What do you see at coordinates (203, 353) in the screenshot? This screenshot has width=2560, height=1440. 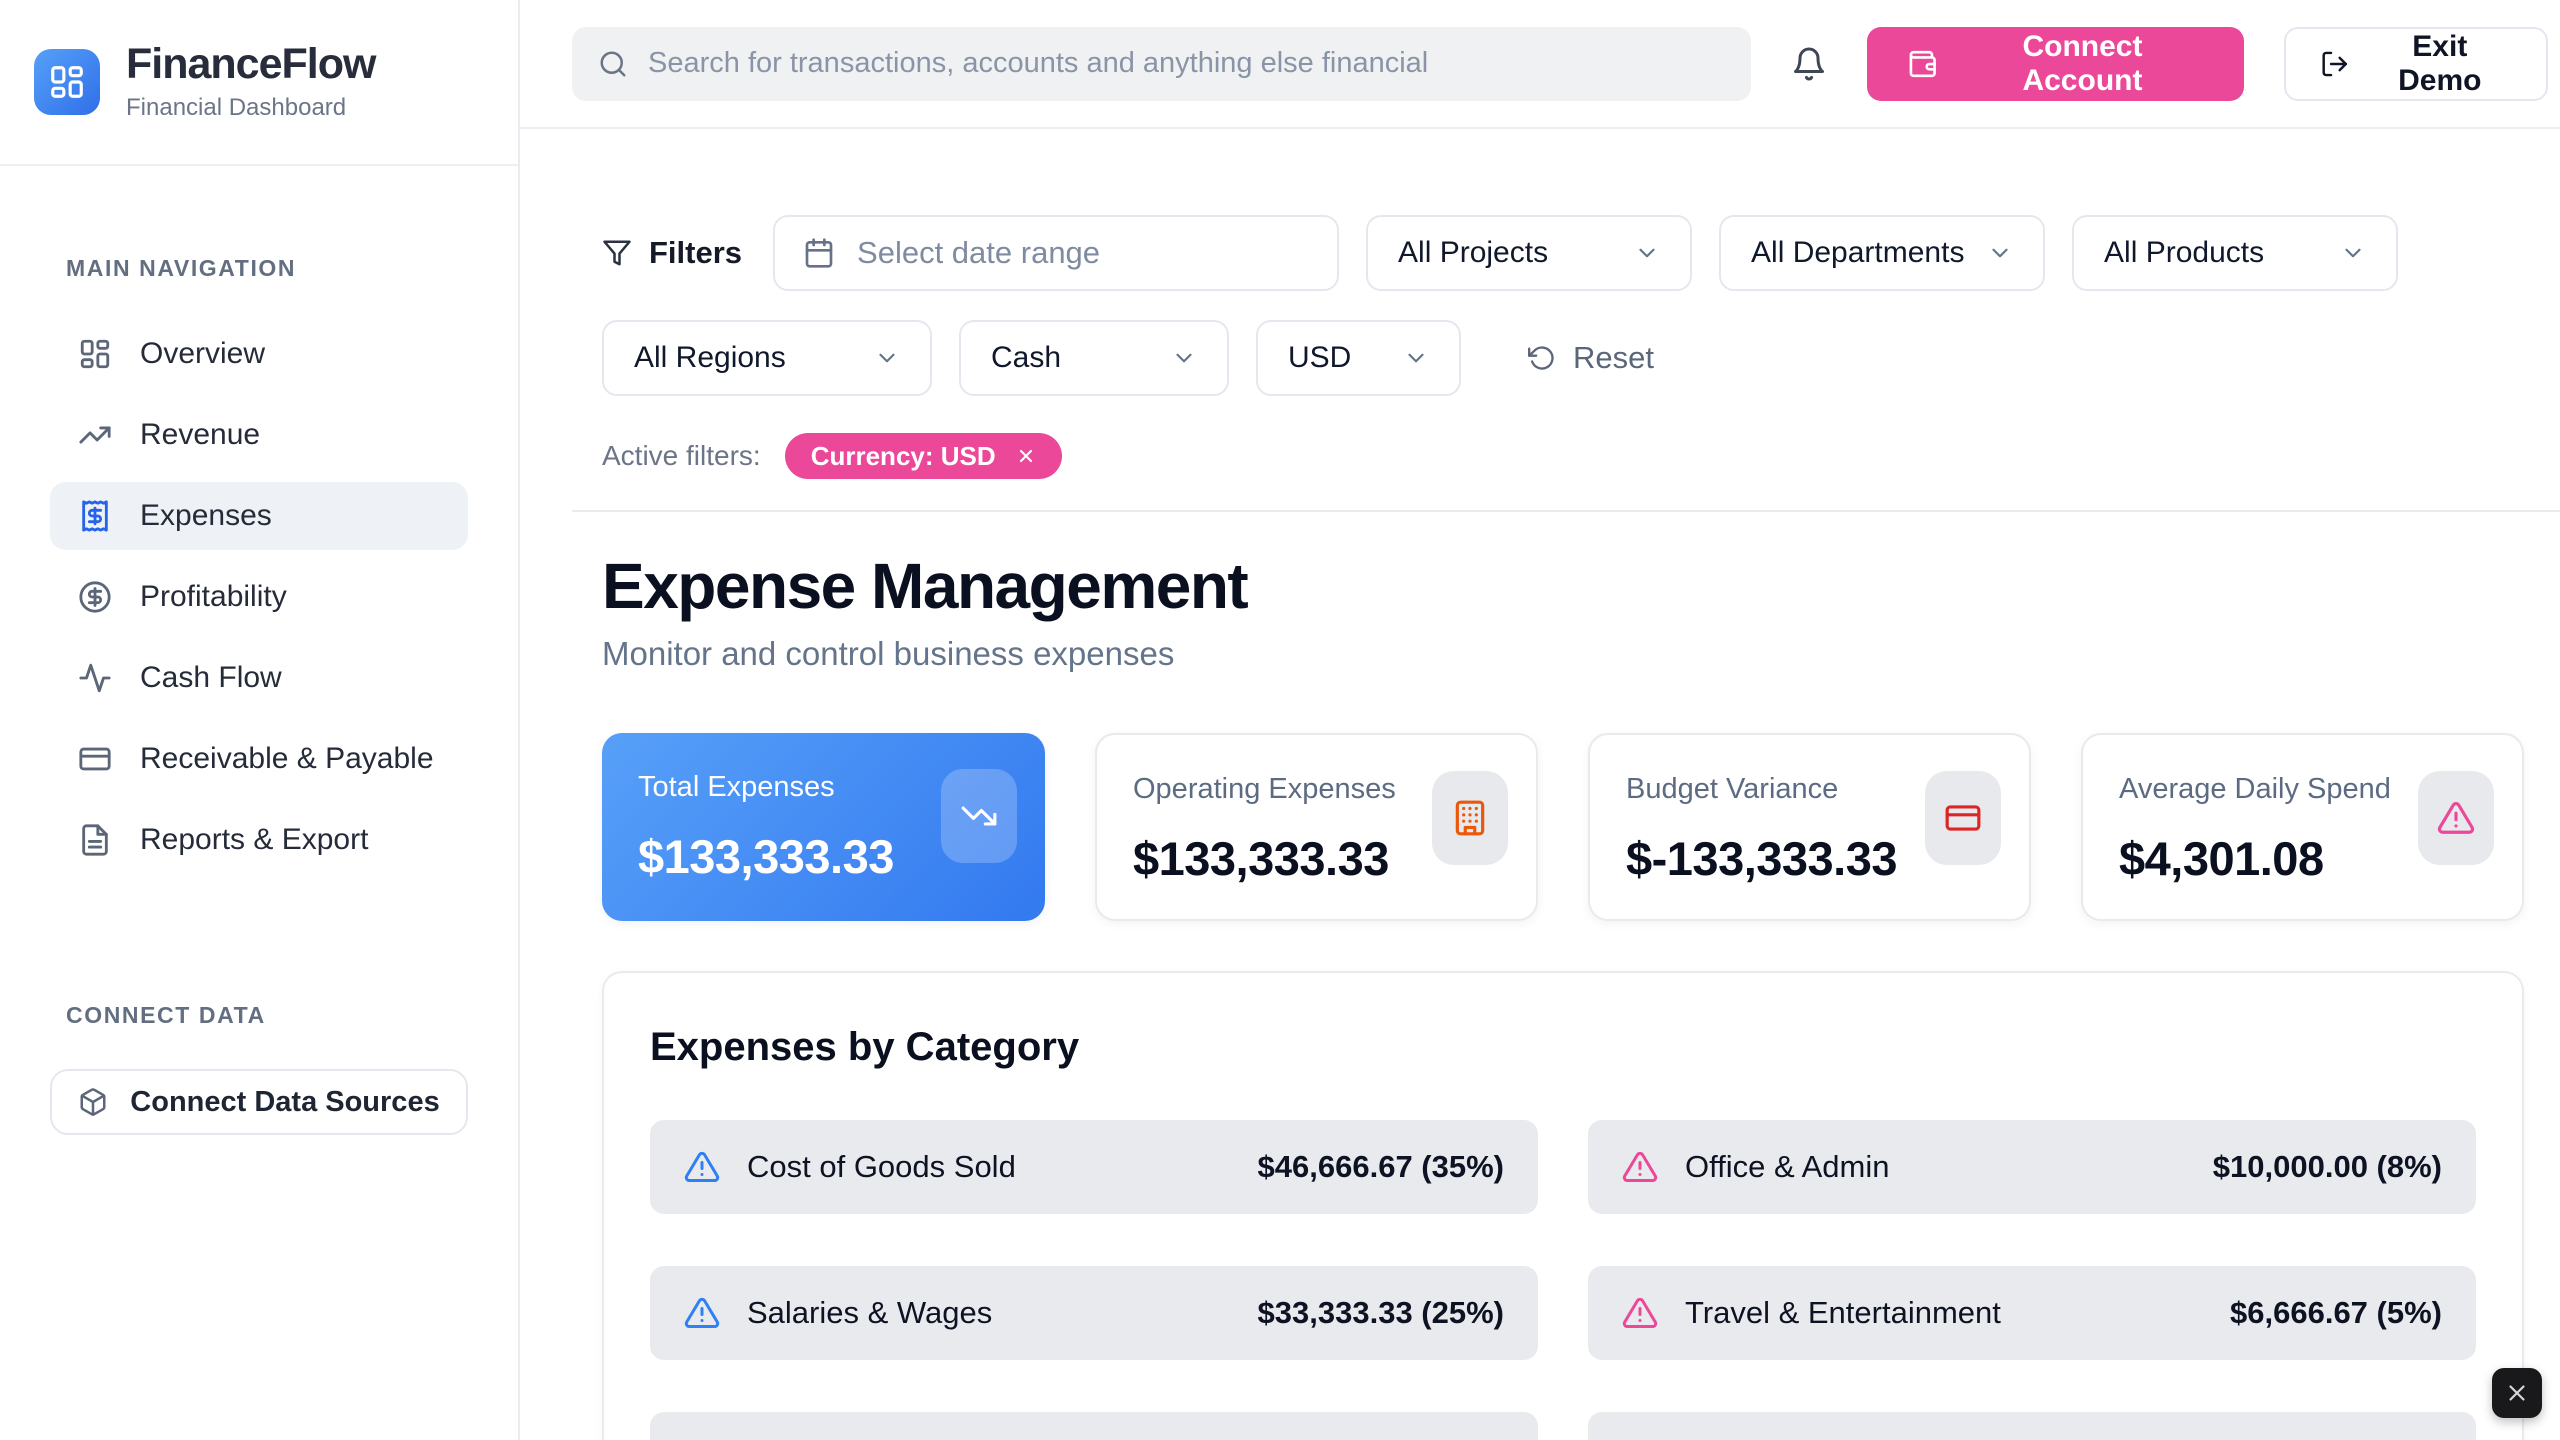 I see `sidebar-item-label: Overview` at bounding box center [203, 353].